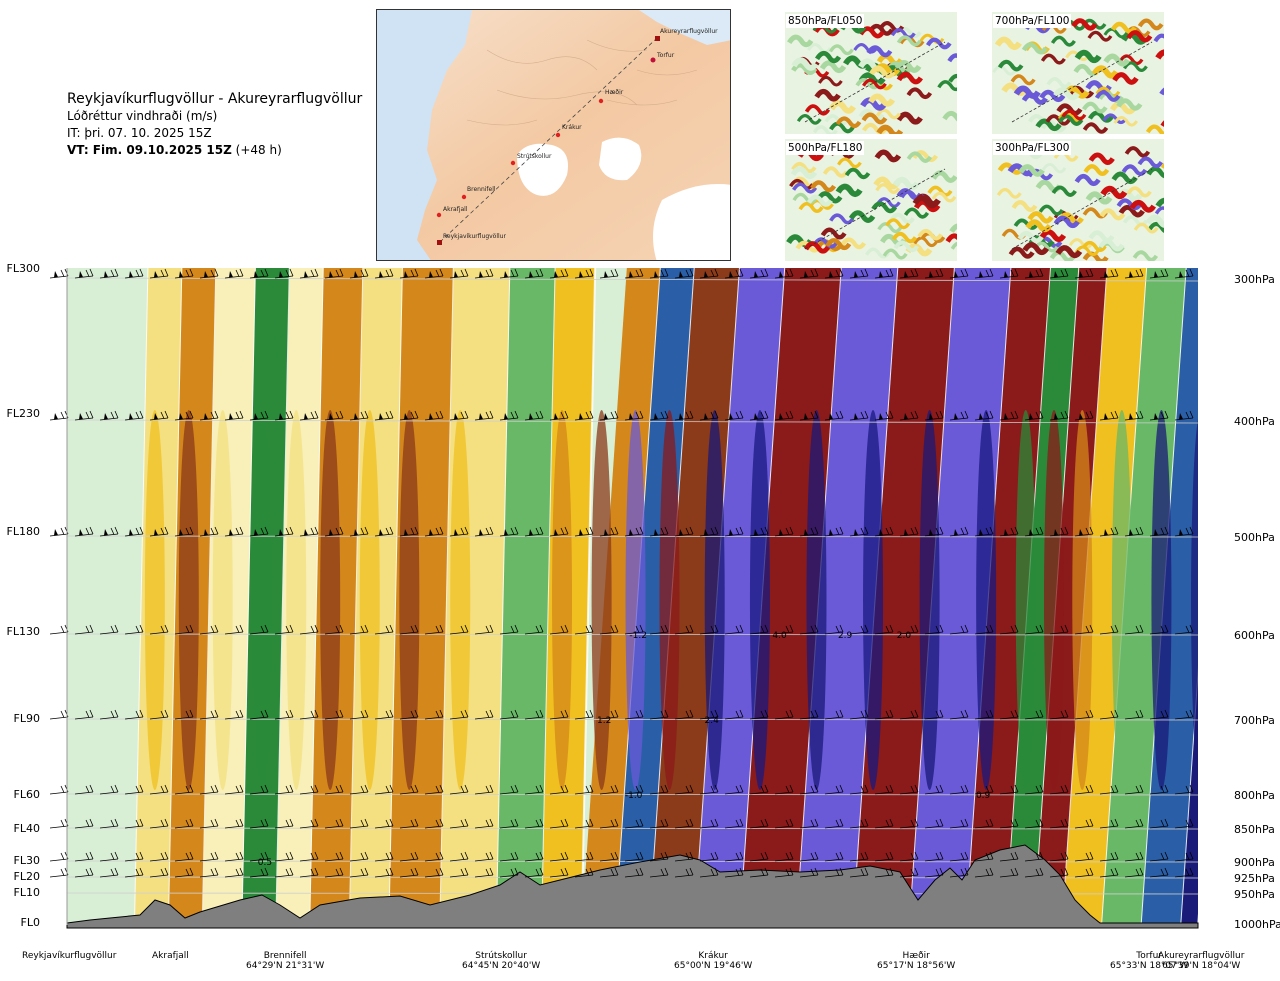  Describe the element at coordinates (542, 169) in the screenshot. I see `glacier-langjokull` at that location.